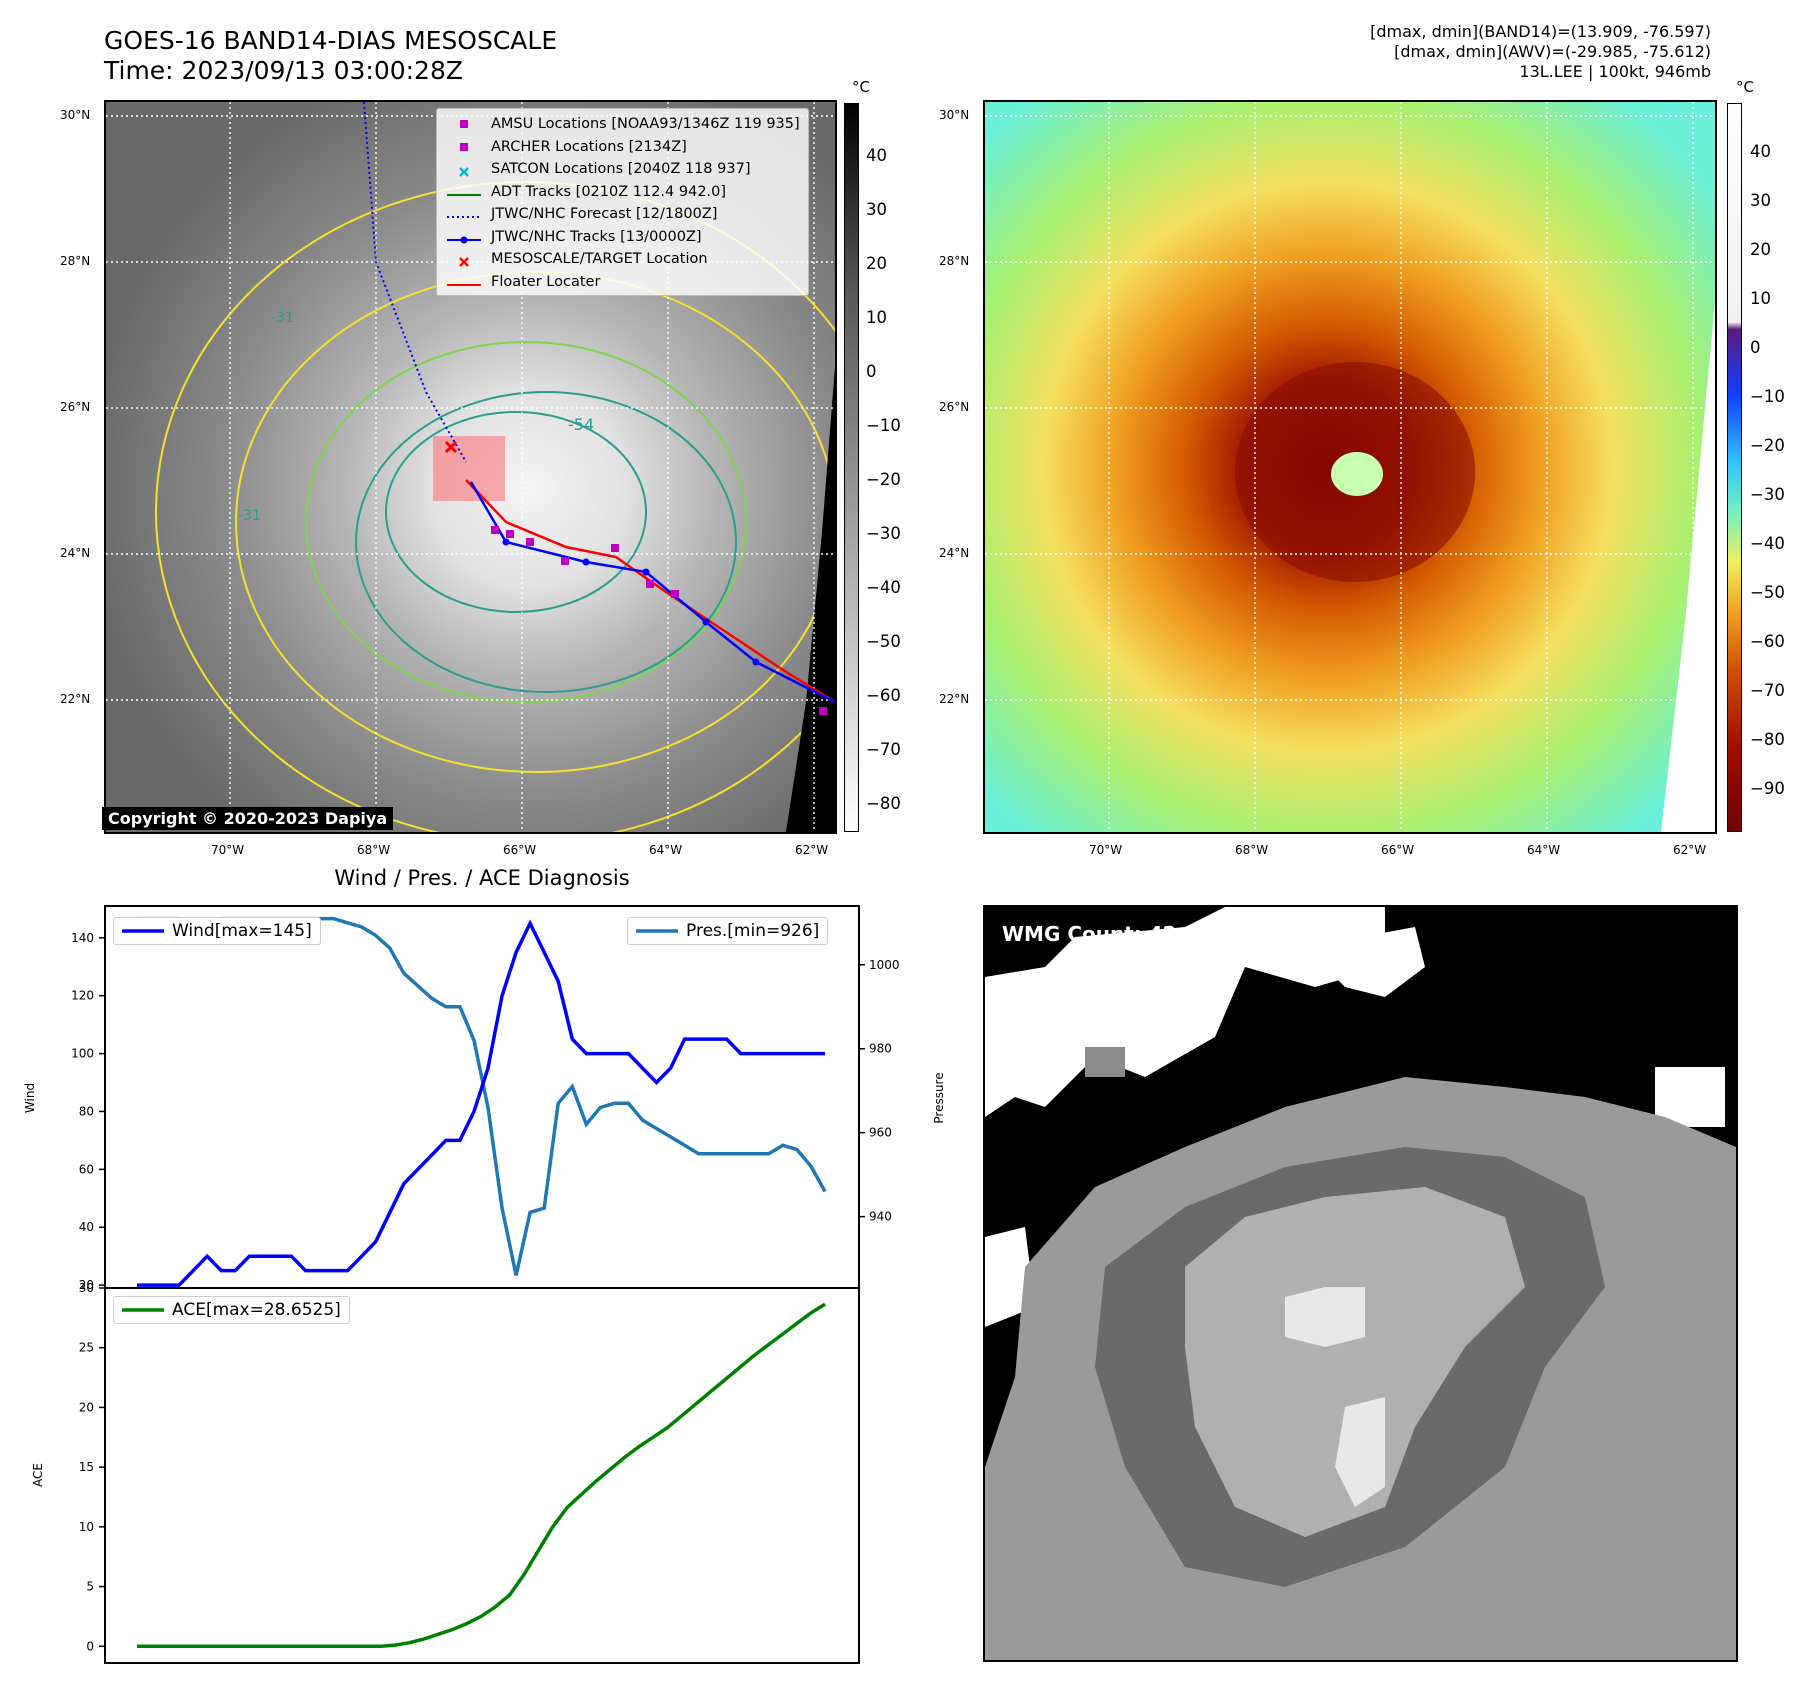 This screenshot has height=1690, width=1797. What do you see at coordinates (86, 1407) in the screenshot?
I see `ace-tick-label: 20` at bounding box center [86, 1407].